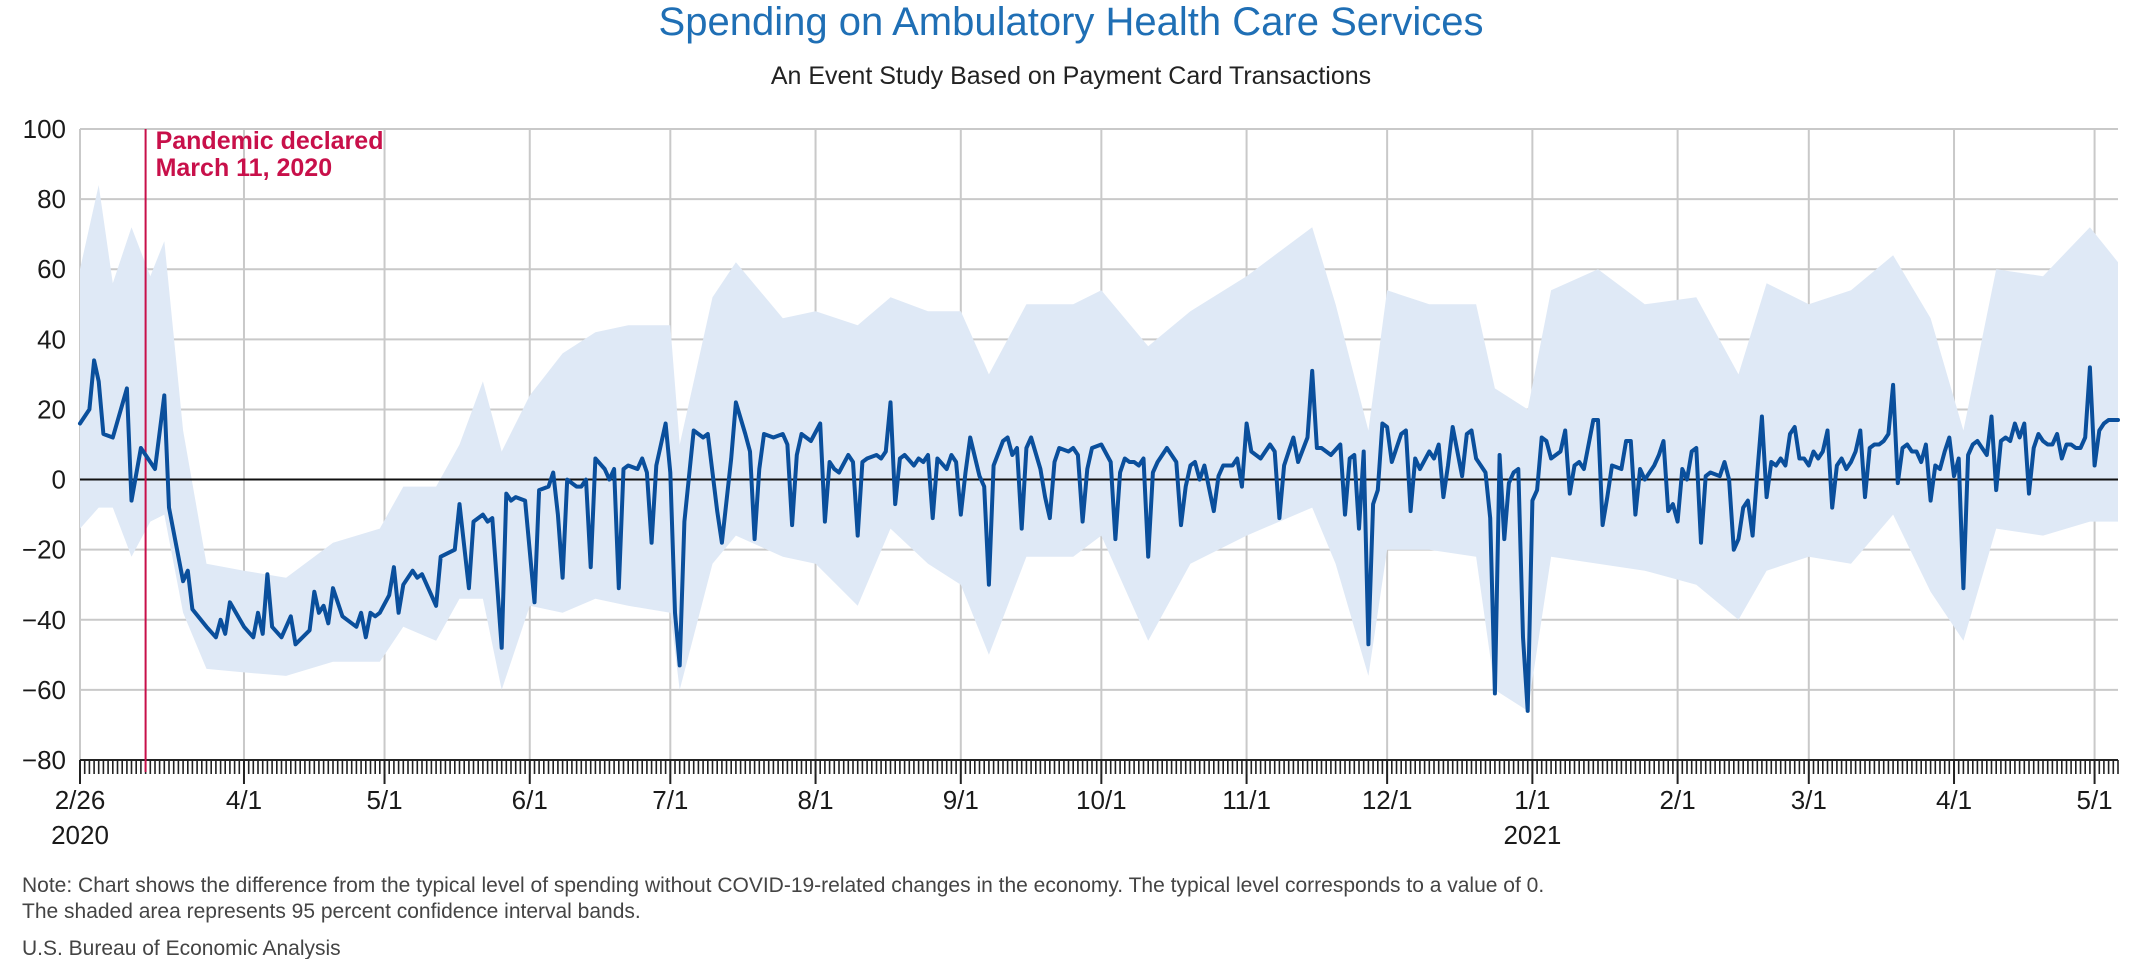 The image size is (2134, 959). What do you see at coordinates (51, 339) in the screenshot?
I see `y-tick-label: 40` at bounding box center [51, 339].